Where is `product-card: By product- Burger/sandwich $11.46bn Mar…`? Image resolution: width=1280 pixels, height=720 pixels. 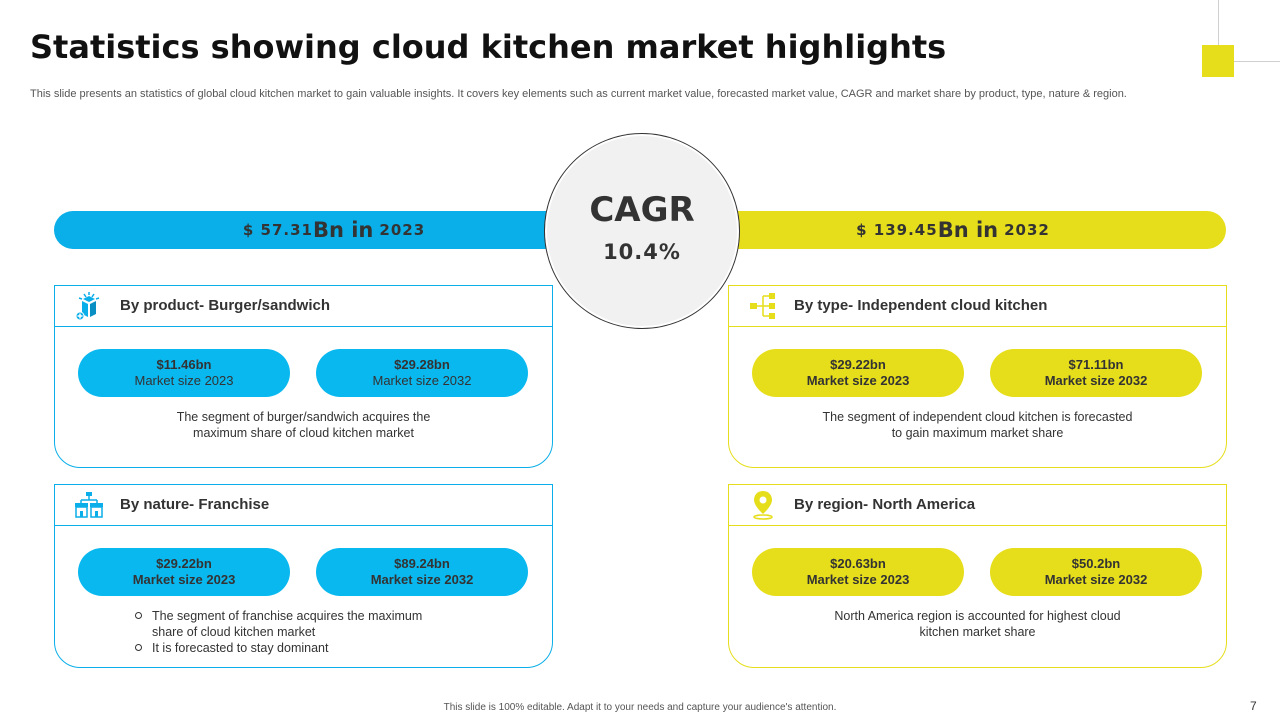 product-card: By product- Burger/sandwich $11.46bn Mar… is located at coordinates (303, 376).